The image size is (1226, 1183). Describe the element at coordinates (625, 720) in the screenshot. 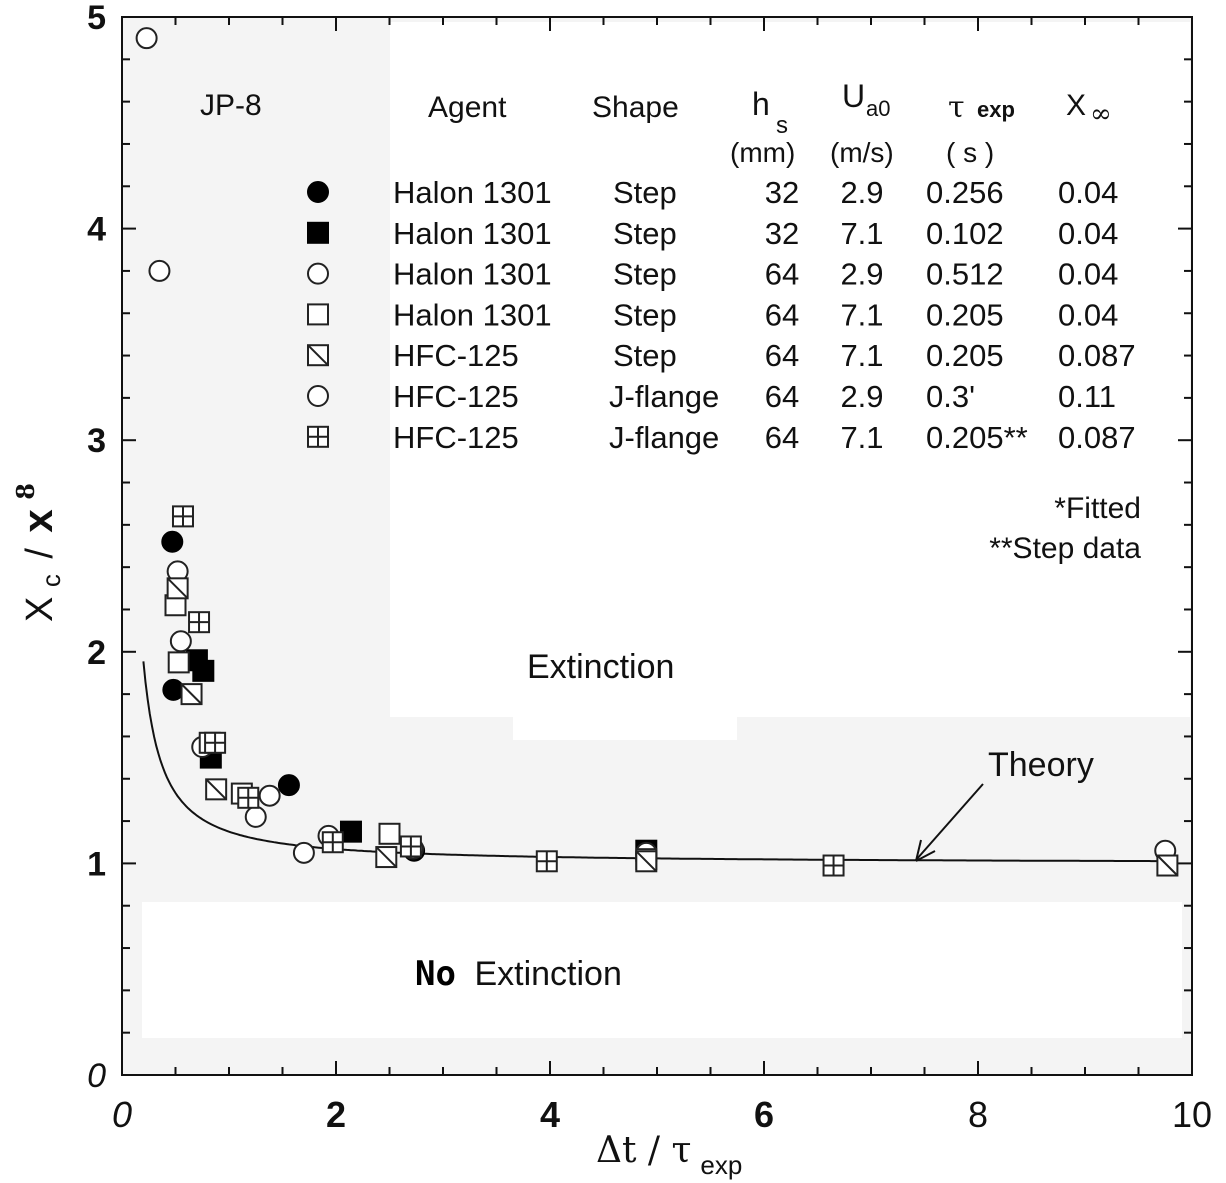

I see `extinction-label-panel` at that location.